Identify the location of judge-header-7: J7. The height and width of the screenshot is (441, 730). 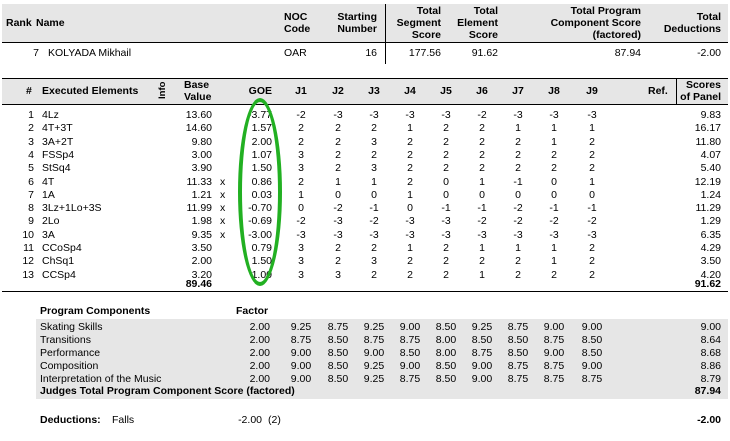
(518, 91).